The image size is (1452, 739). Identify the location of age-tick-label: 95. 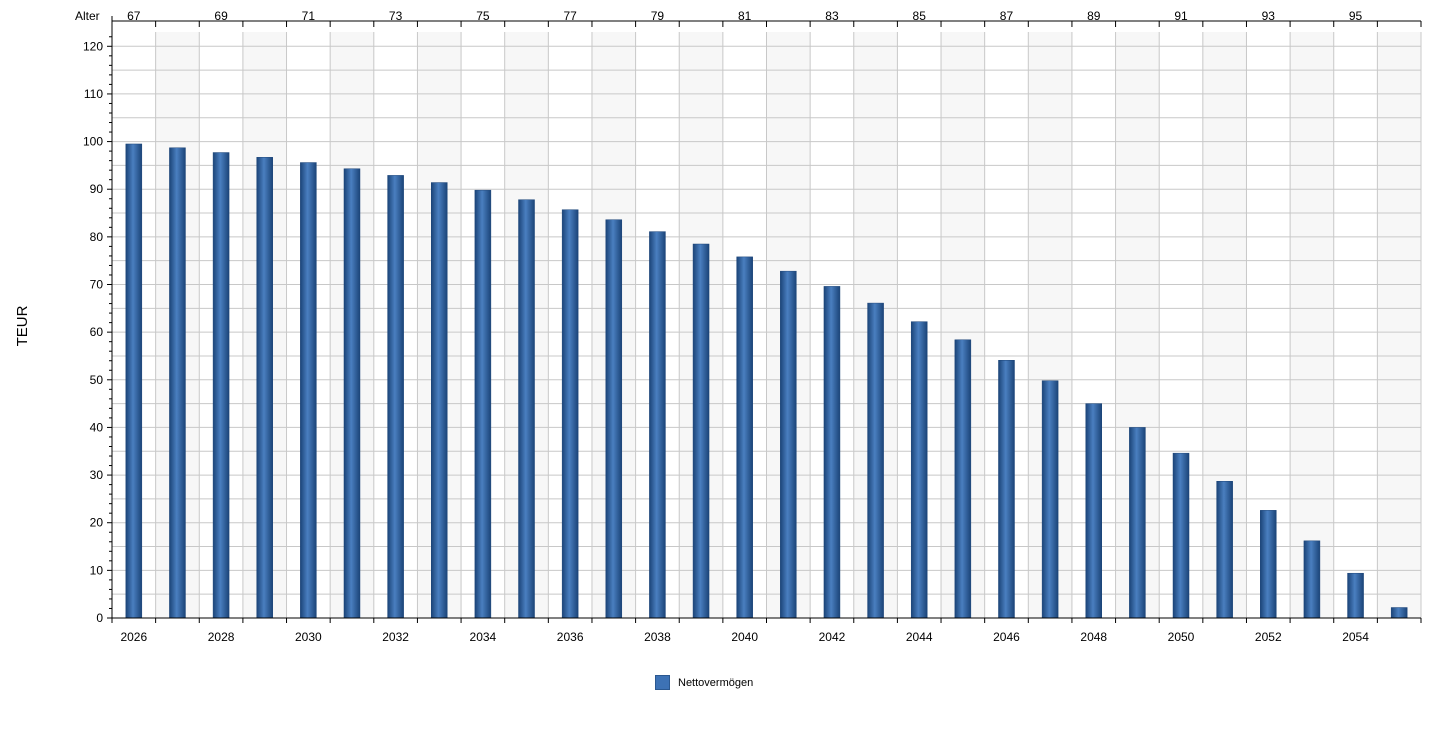
(1356, 16).